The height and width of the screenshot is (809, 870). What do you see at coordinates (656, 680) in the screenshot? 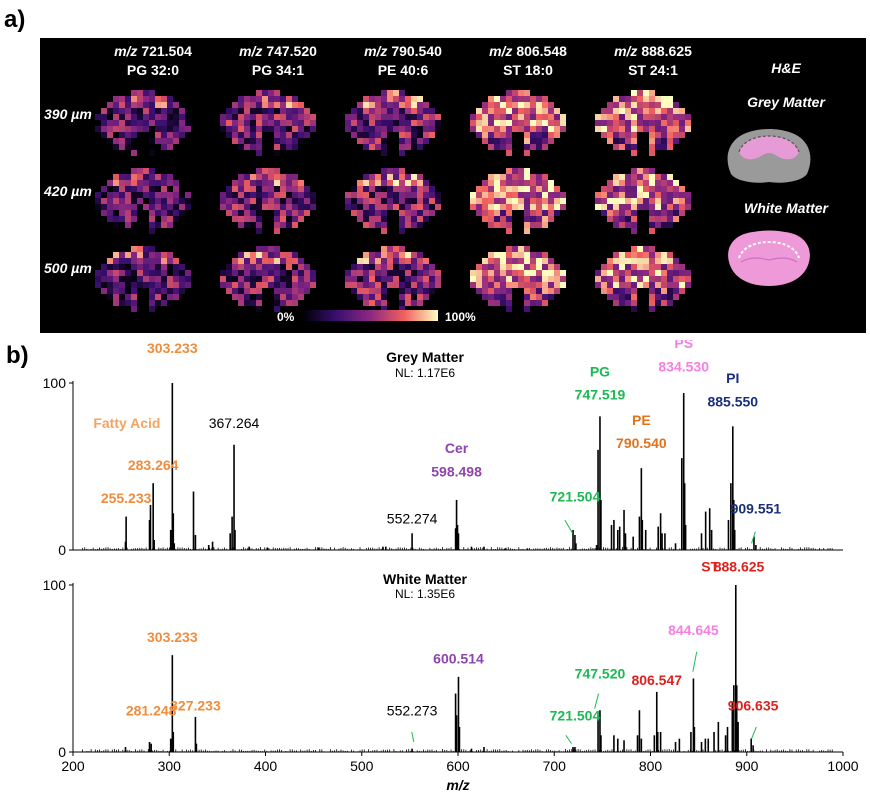
I see `peak-annotation: 806.547` at bounding box center [656, 680].